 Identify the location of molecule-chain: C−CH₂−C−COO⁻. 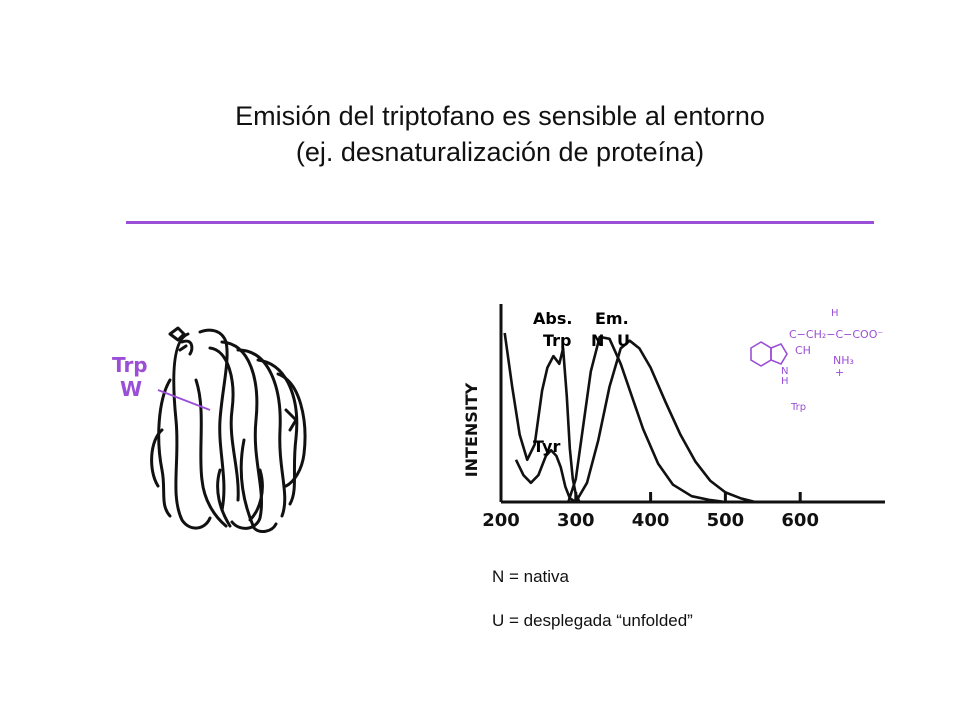
(836, 334).